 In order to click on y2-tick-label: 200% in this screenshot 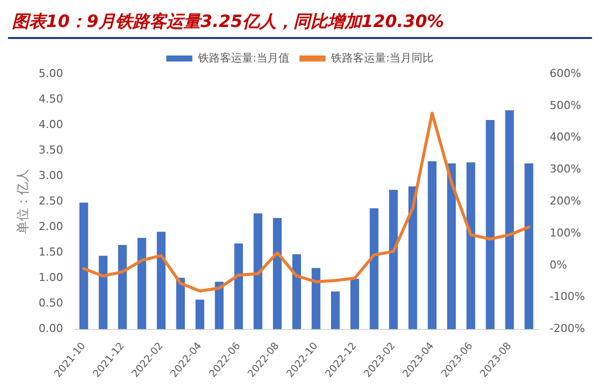, I will do `click(566, 201)`.